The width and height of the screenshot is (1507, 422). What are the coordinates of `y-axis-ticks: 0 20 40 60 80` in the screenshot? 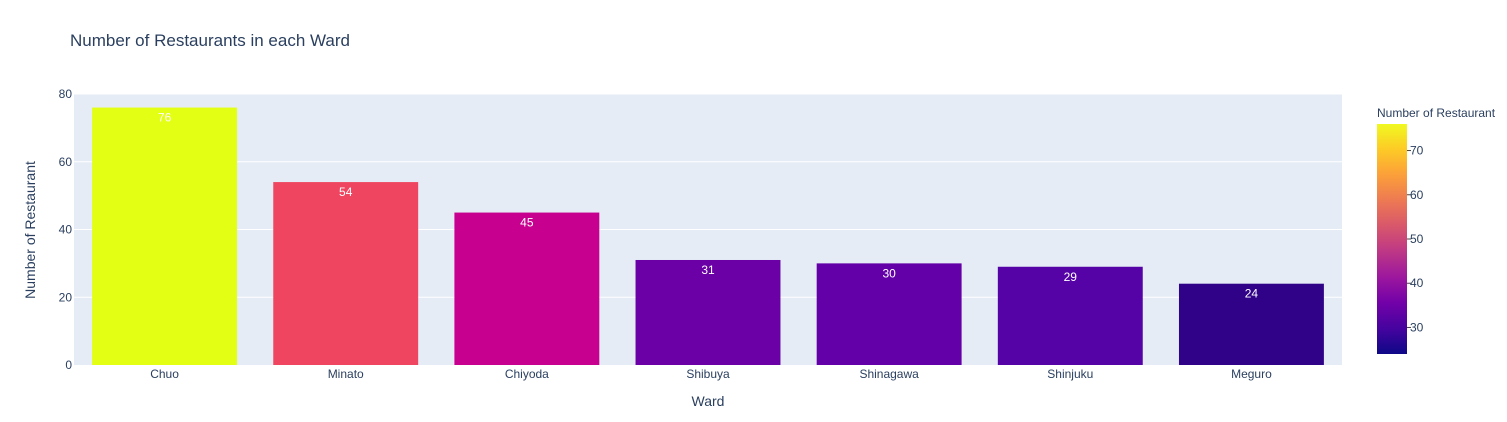 It's located at (66, 229).